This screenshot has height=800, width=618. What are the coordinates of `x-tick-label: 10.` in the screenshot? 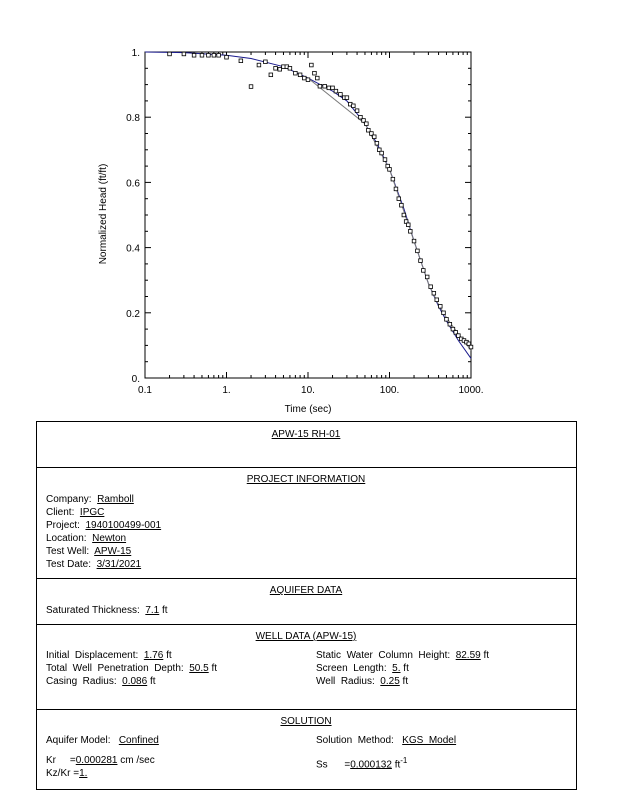 It's located at (308, 390).